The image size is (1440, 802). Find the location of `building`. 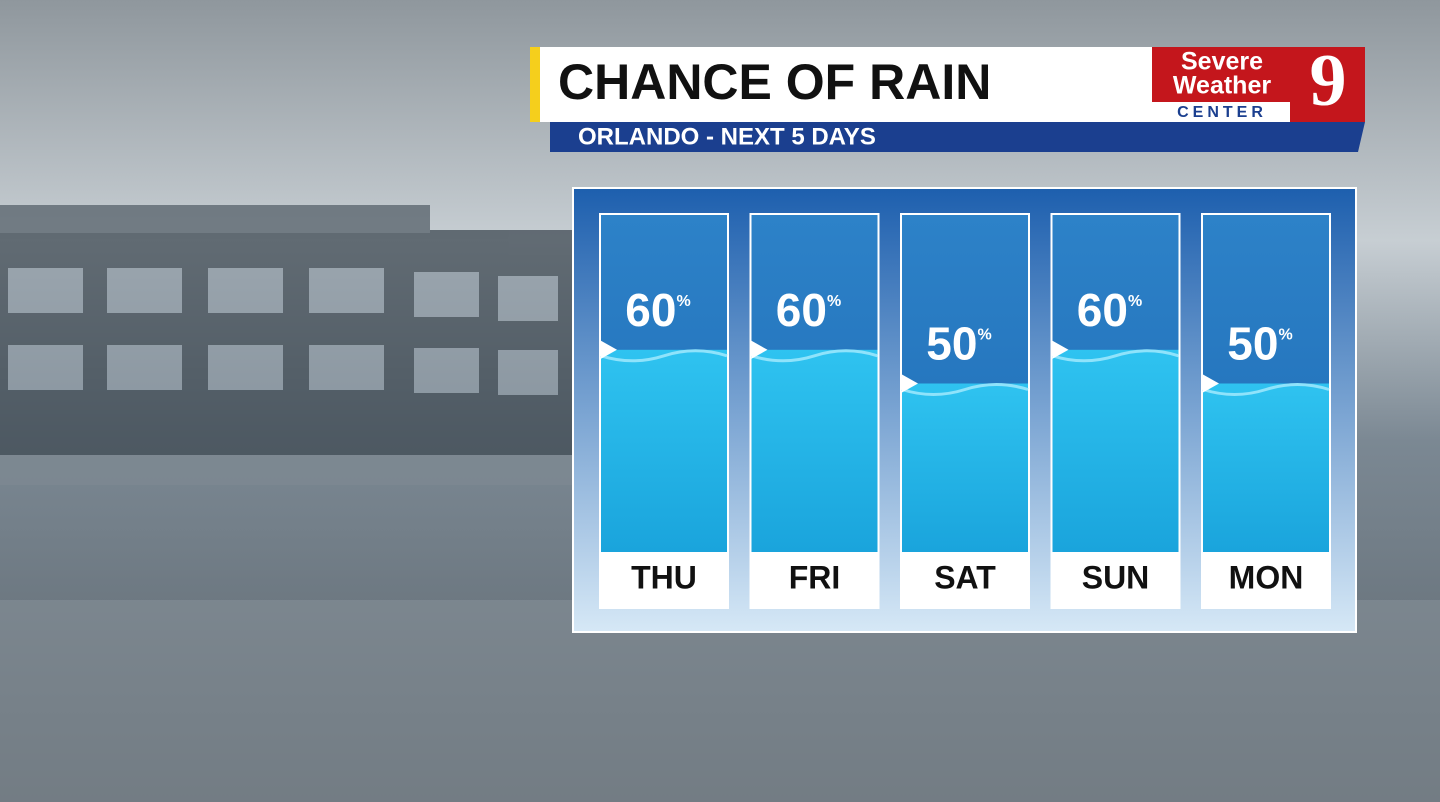

building is located at coordinates (290, 345).